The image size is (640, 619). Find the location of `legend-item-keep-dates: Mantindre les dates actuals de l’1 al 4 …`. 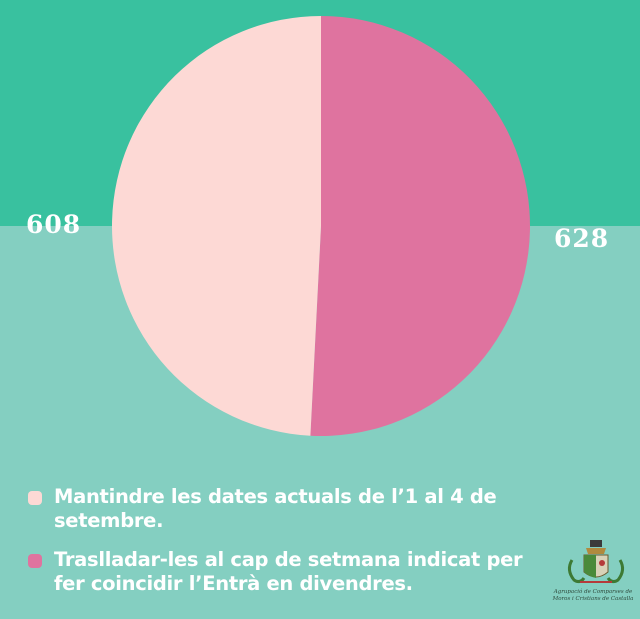

legend-item-keep-dates: Mantindre les dates actuals de l’1 al 4 … is located at coordinates (288, 509).